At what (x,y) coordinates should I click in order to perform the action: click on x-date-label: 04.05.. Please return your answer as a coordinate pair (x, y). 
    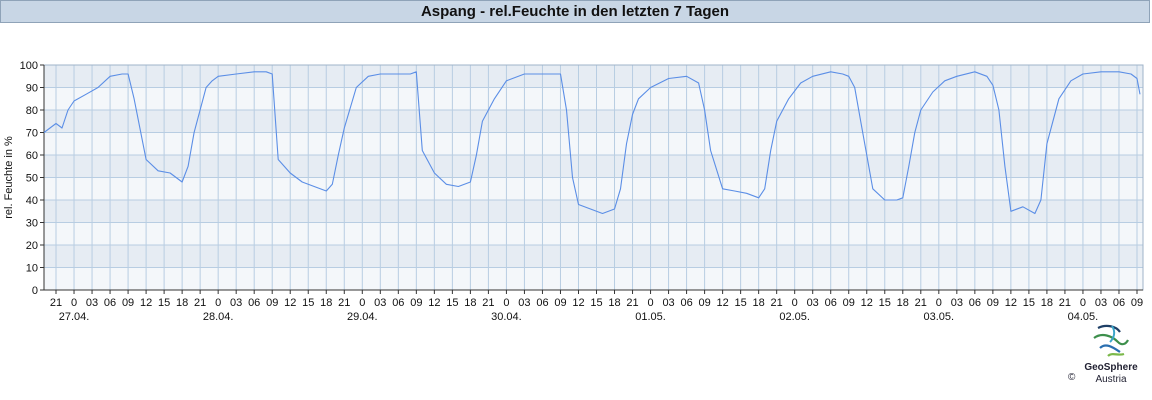
    Looking at the image, I should click on (1083, 317).